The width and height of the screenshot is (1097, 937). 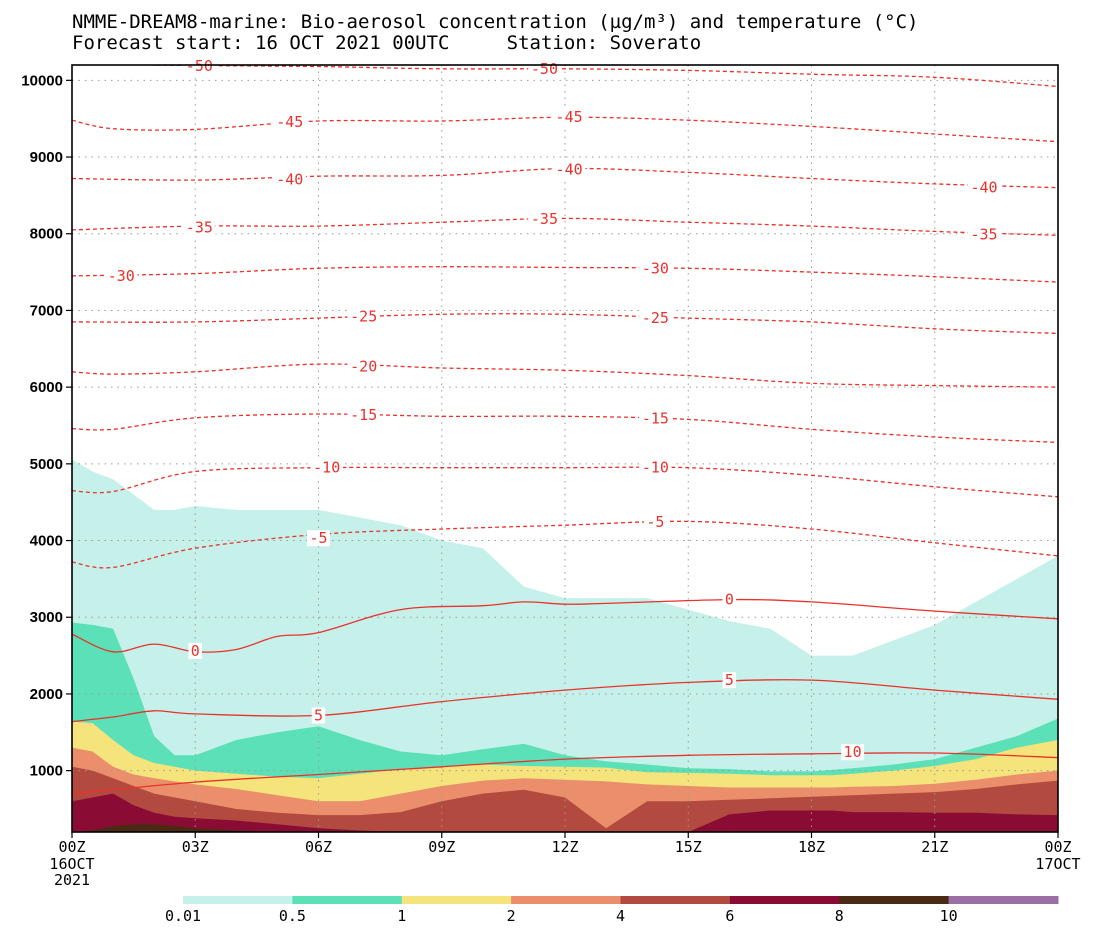 What do you see at coordinates (565, 324) in the screenshot?
I see `isoline--25` at bounding box center [565, 324].